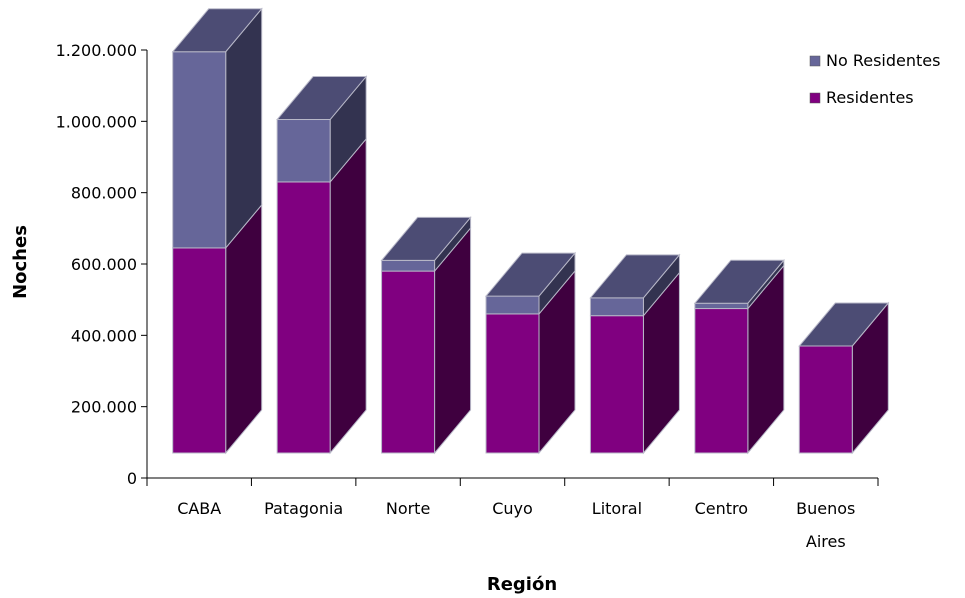 Image resolution: width=965 pixels, height=598 pixels. I want to click on y-tick-label: 600.000, so click(104, 264).